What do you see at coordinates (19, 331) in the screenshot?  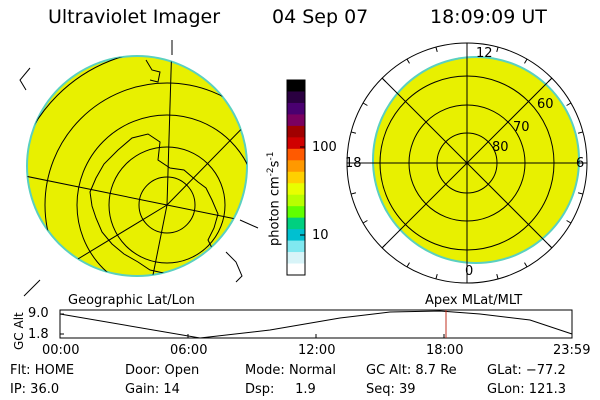 I see `altitude-ylabel: GC Alt` at bounding box center [19, 331].